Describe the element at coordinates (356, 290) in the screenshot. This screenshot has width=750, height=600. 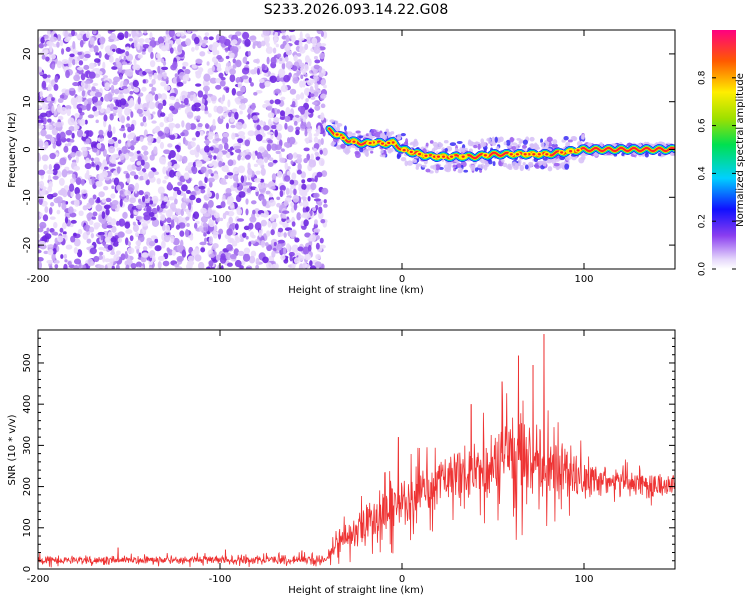
I see `spectrogram-x-label: Height of straight line (km)` at that location.